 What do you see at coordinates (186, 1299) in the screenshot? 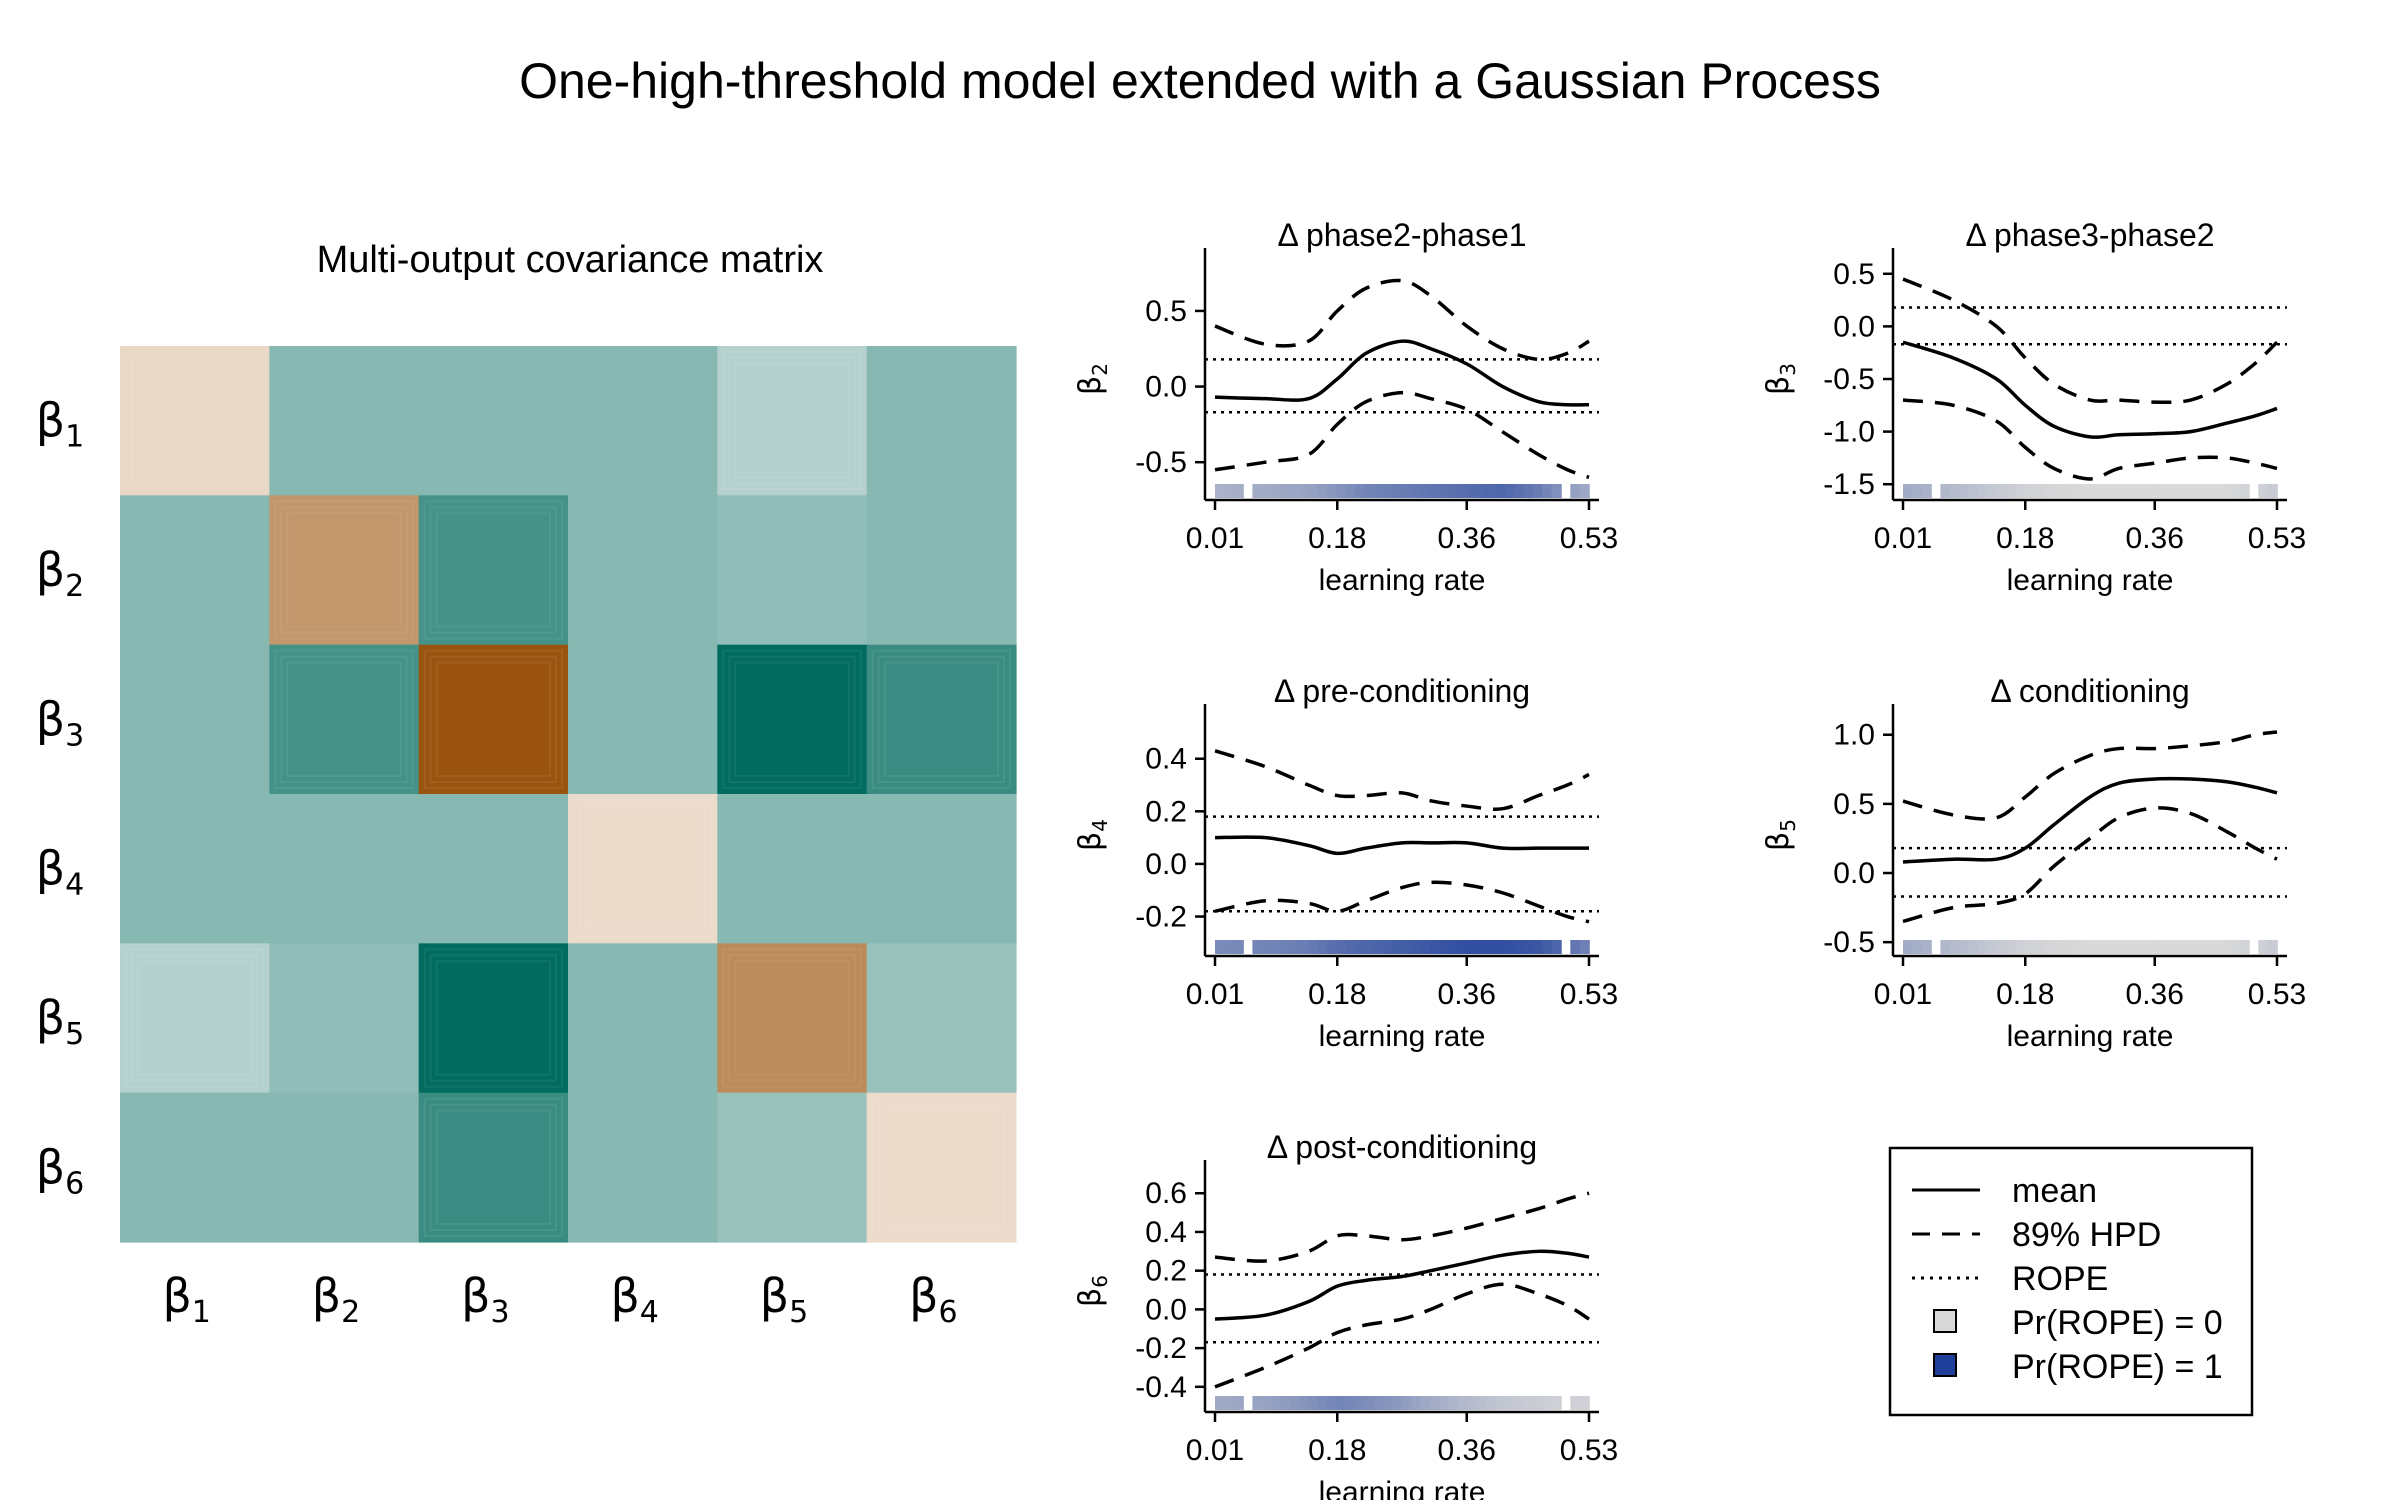
I see `heatmap-col-label-1: β1` at bounding box center [186, 1299].